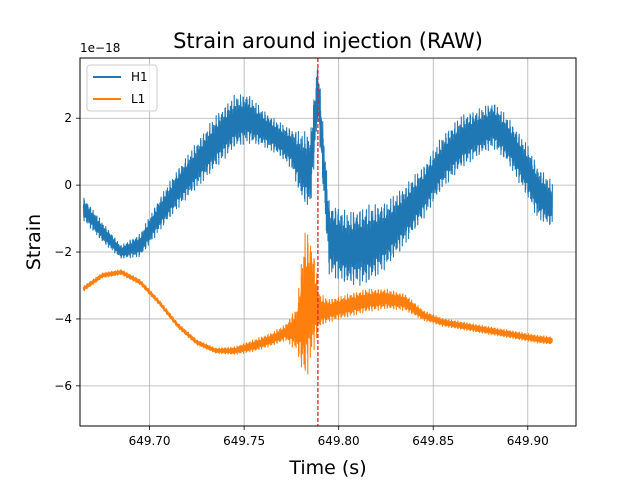  What do you see at coordinates (68, 118) in the screenshot?
I see `y-tick-label: 2` at bounding box center [68, 118].